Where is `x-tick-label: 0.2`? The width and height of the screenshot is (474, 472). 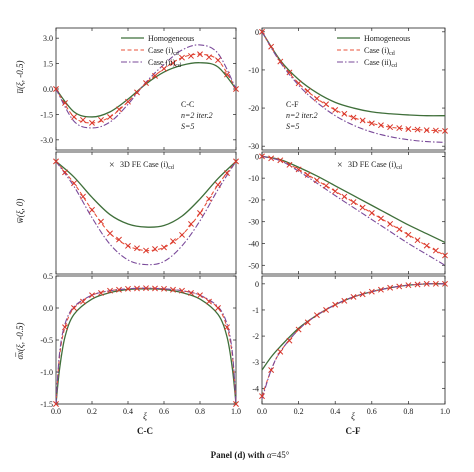 x-tick-label: 0.2 is located at coordinates (92, 411).